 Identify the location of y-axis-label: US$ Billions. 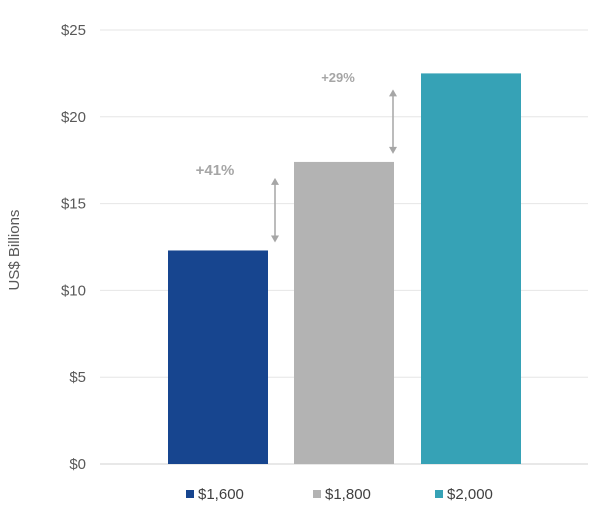
(14, 250).